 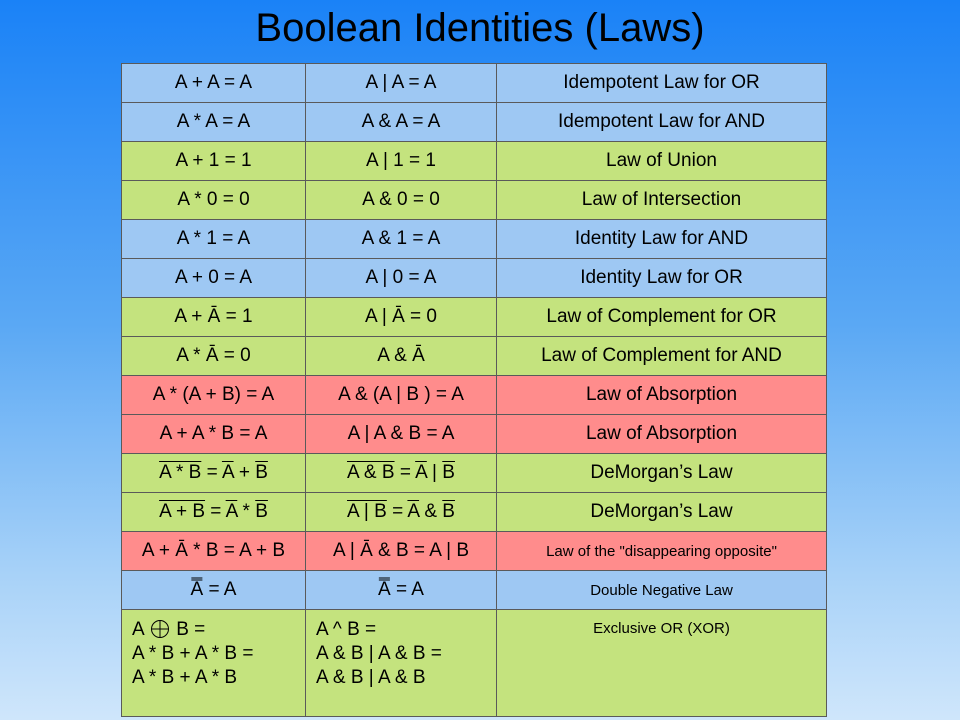 What do you see at coordinates (661, 317) in the screenshot?
I see `law-name: Law of Complement for OR` at bounding box center [661, 317].